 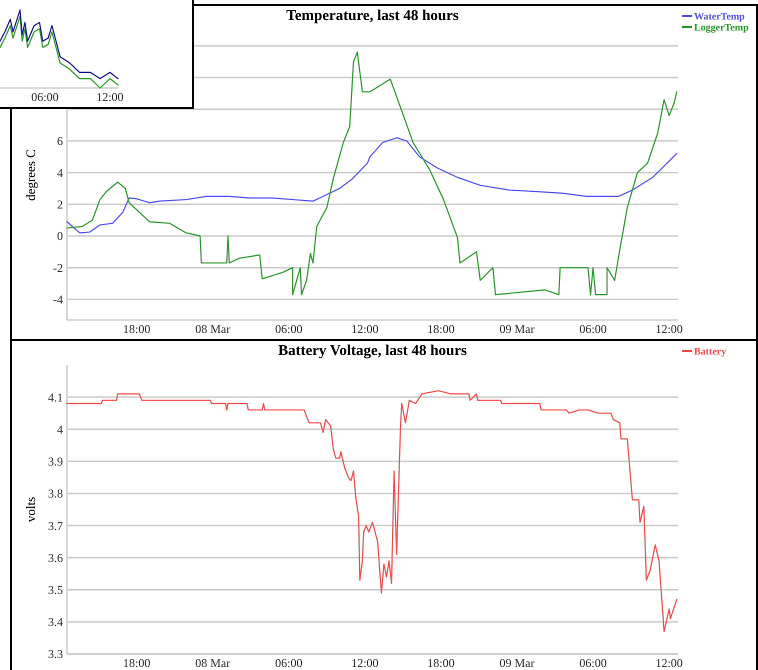 What do you see at coordinates (58, 299) in the screenshot?
I see `y-tick-label: -4` at bounding box center [58, 299].